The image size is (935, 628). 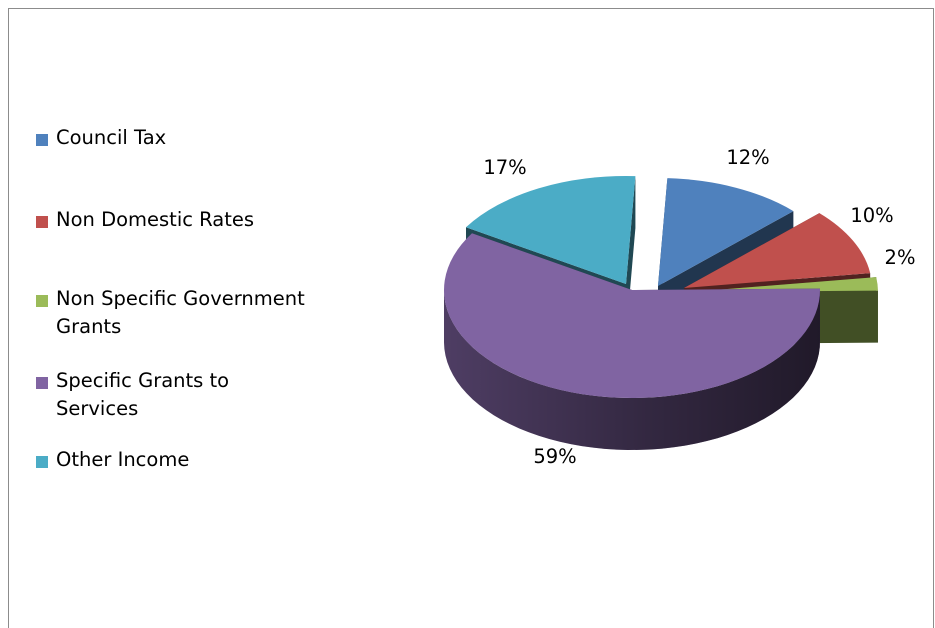 What do you see at coordinates (900, 257) in the screenshot?
I see `data-label-non-specific-government-grants: 2%` at bounding box center [900, 257].